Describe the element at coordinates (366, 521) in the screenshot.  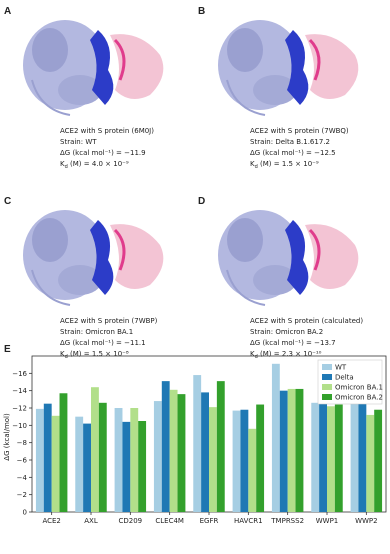
I see `x-tick-label: WWP2` at that location.